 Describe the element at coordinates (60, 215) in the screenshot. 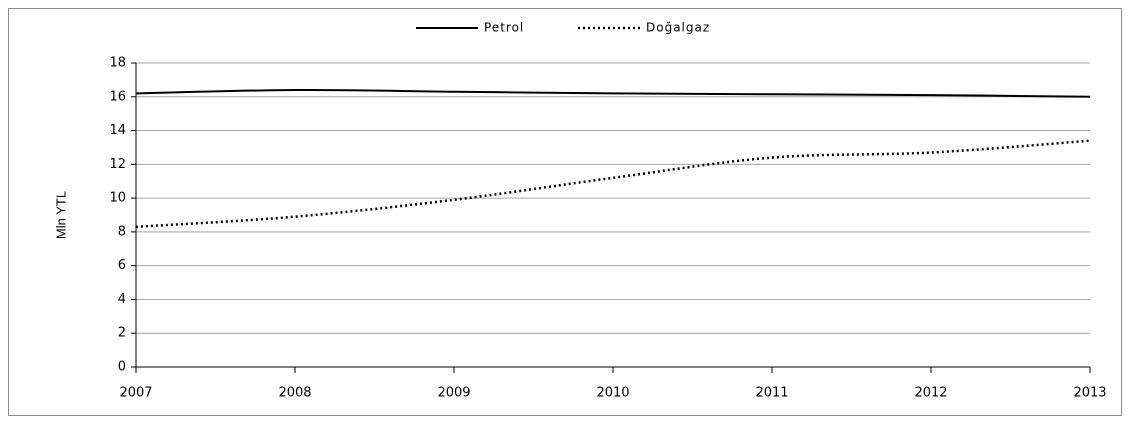

I see `y-axis-label: Mln YTL` at that location.